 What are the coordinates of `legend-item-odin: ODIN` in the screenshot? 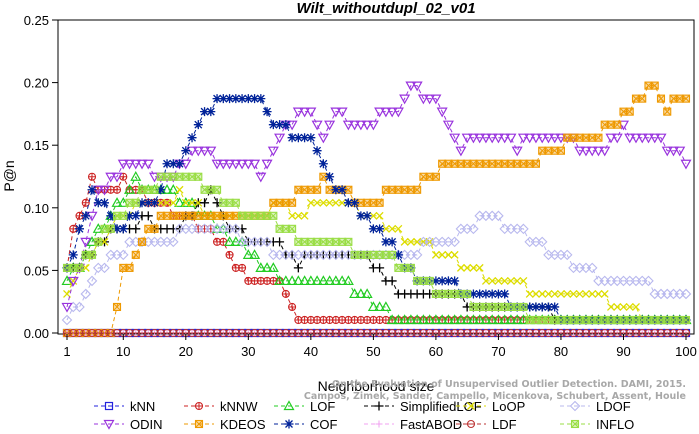 It's located at (128, 424).